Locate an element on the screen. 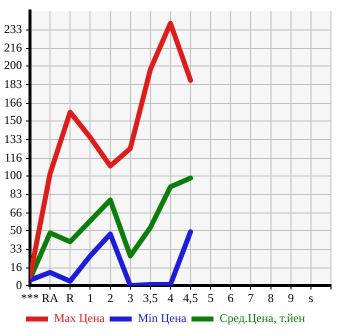 The height and width of the screenshot is (335, 345). y-tick-label: 166 is located at coordinates (13, 103).